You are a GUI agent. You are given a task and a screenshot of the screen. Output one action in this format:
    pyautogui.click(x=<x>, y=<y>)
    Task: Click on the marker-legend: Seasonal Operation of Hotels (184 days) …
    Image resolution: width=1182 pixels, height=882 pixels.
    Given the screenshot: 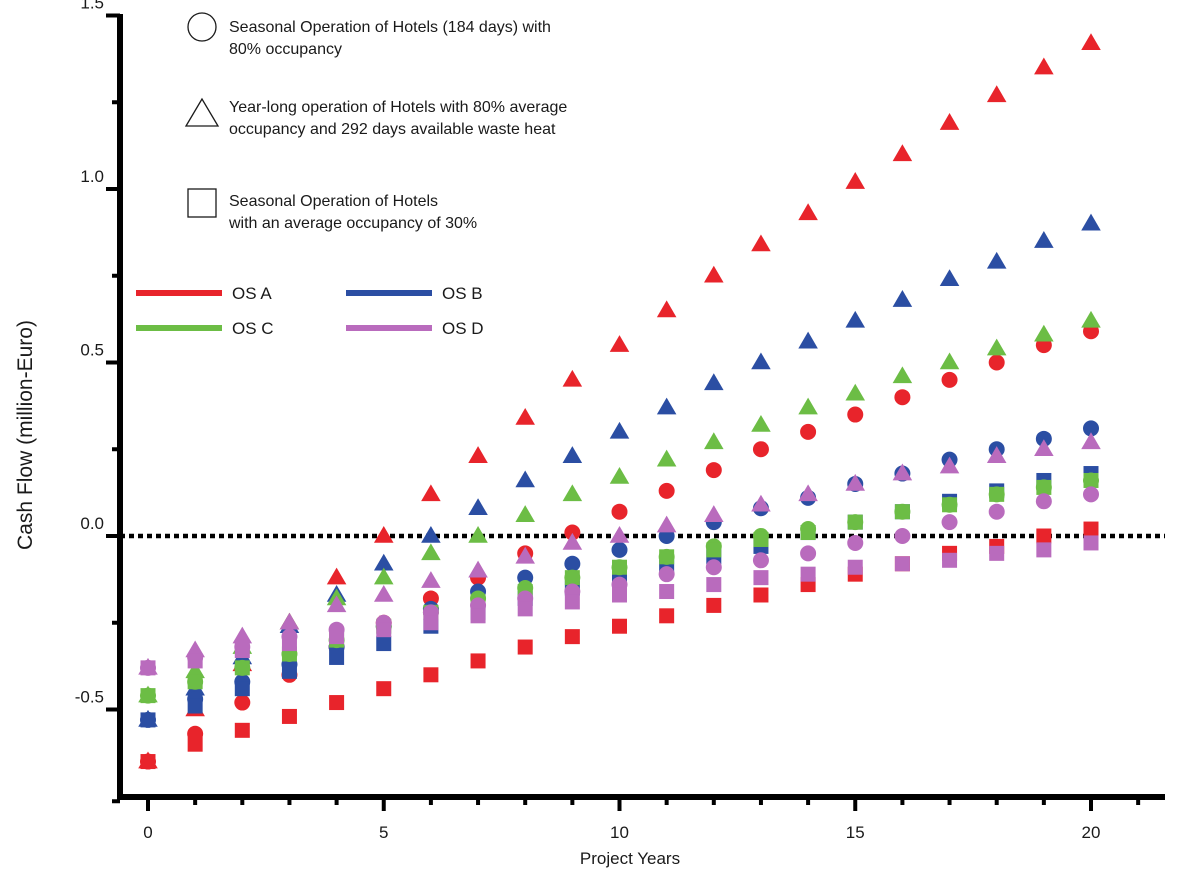 What is the action you would take?
    pyautogui.click(x=375, y=122)
    